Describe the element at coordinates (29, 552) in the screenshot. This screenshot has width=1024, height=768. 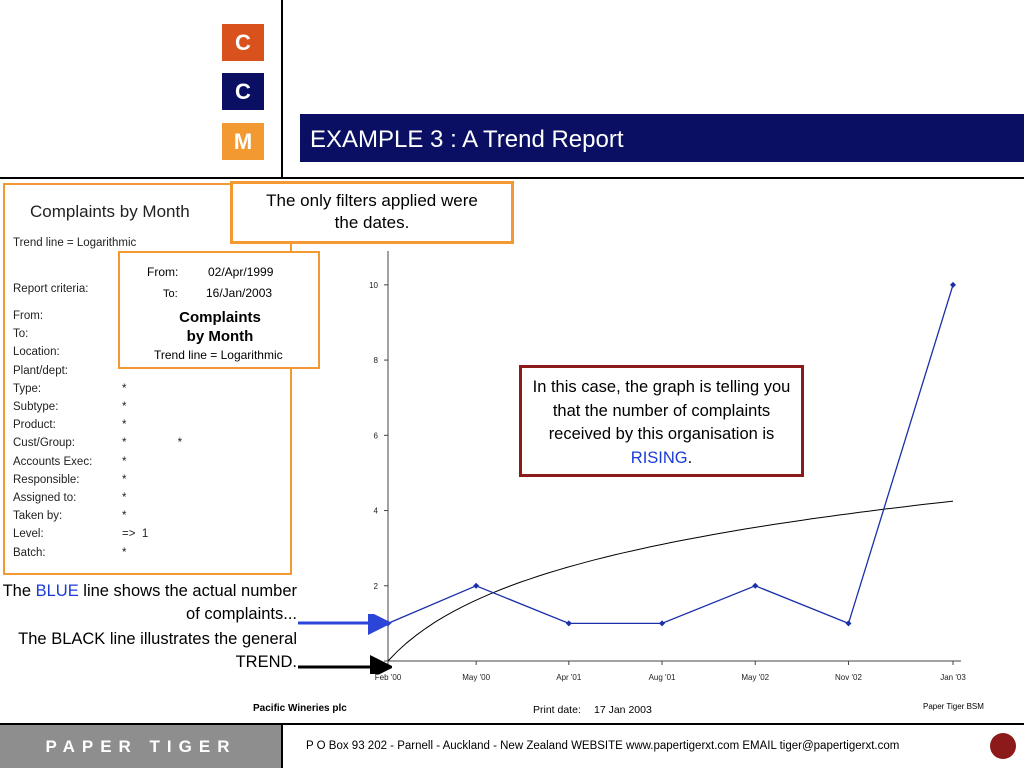
I see `report-row-label: Batch:` at that location.